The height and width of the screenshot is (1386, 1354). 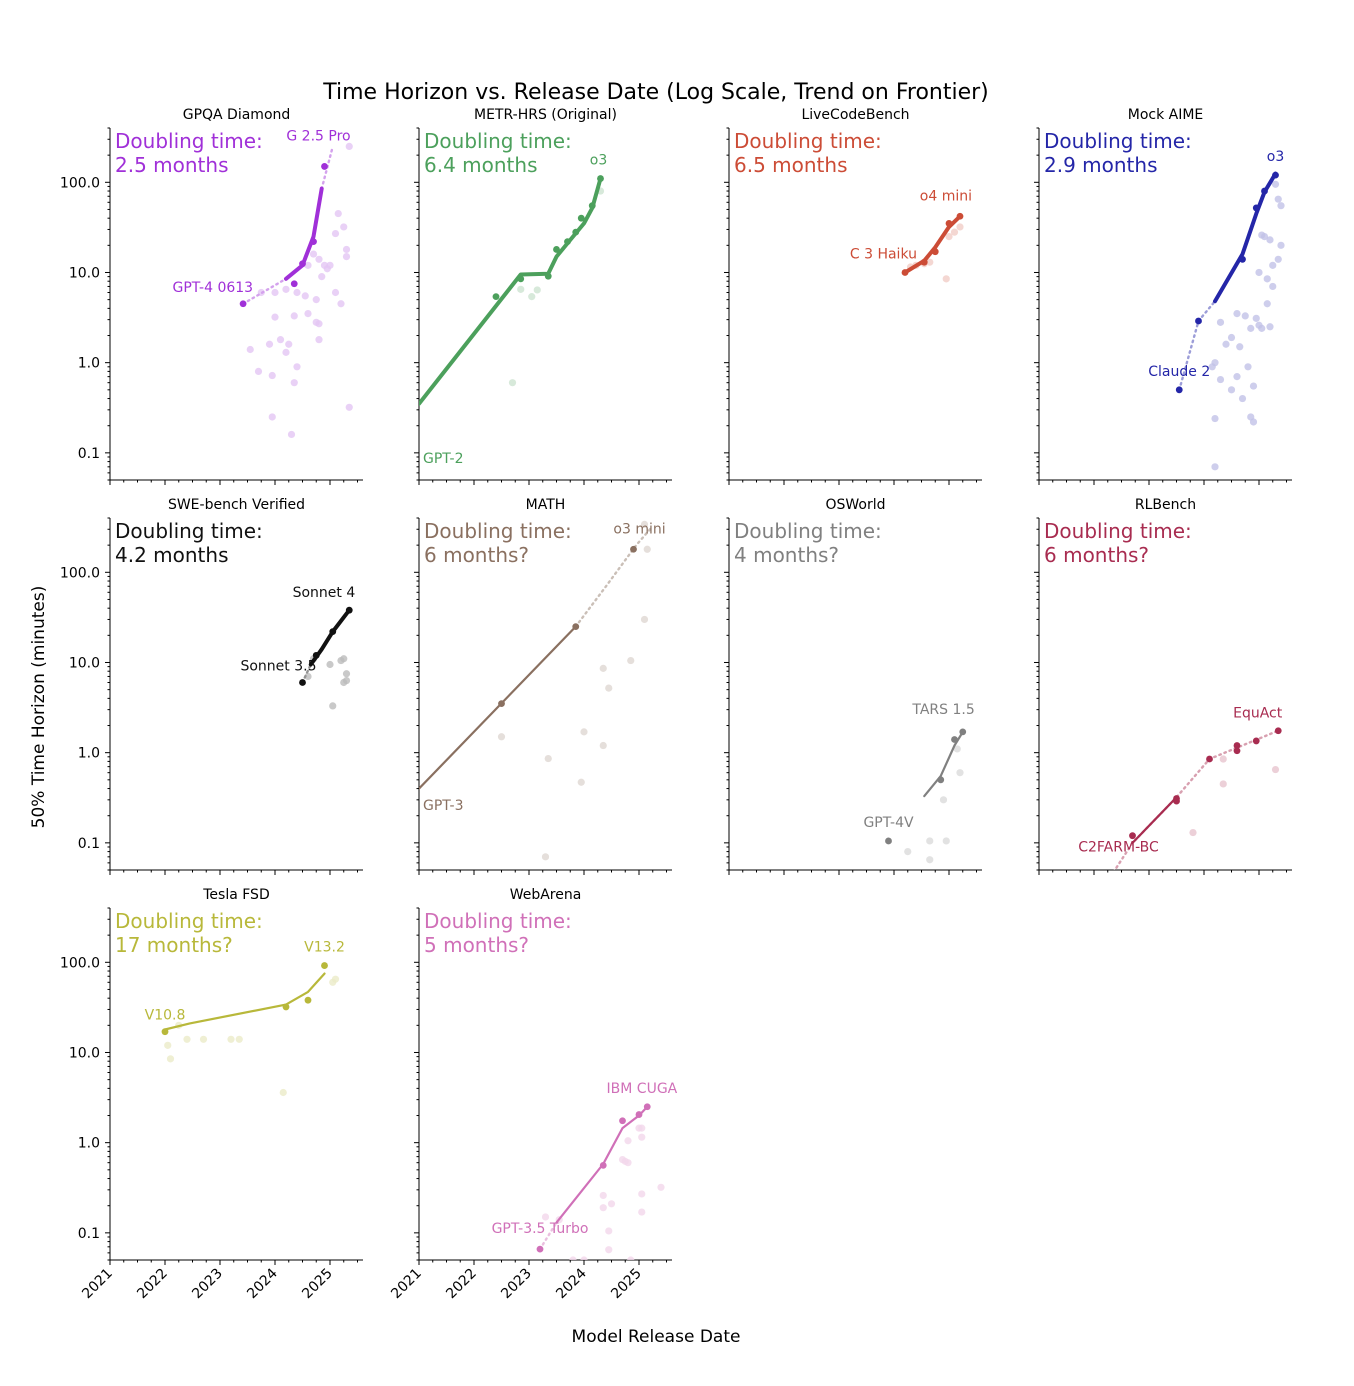 I want to click on model-label: Claude 2, so click(x=1179, y=372).